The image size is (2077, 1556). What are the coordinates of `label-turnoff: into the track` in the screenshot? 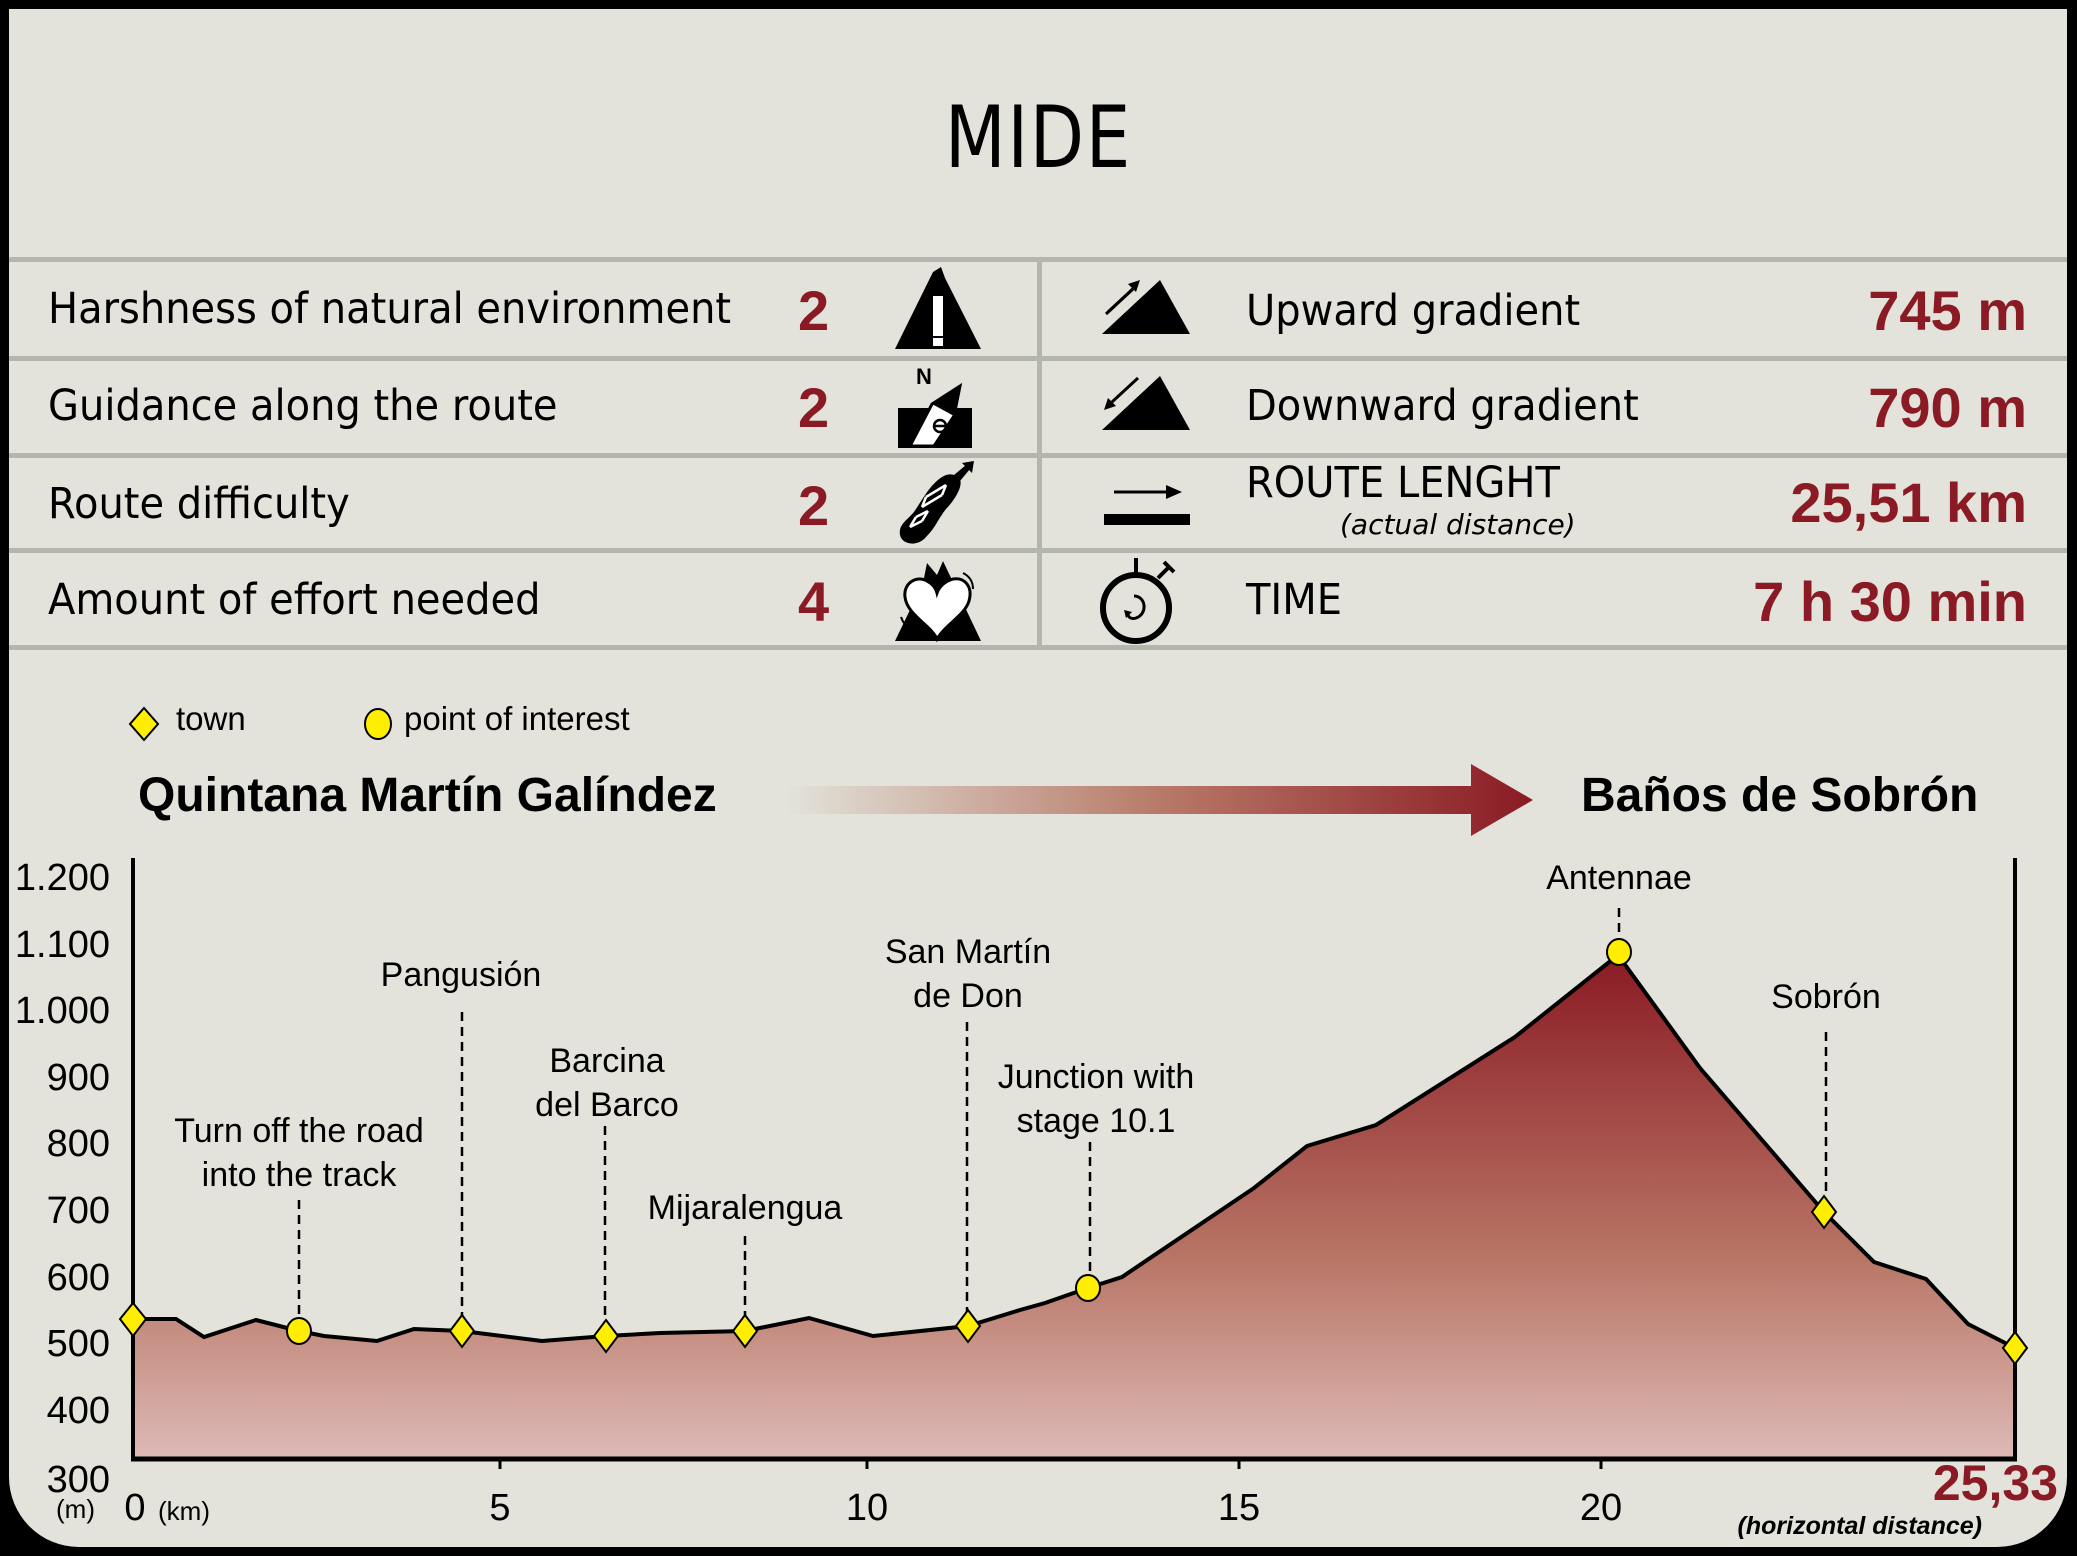 It's located at (300, 1175).